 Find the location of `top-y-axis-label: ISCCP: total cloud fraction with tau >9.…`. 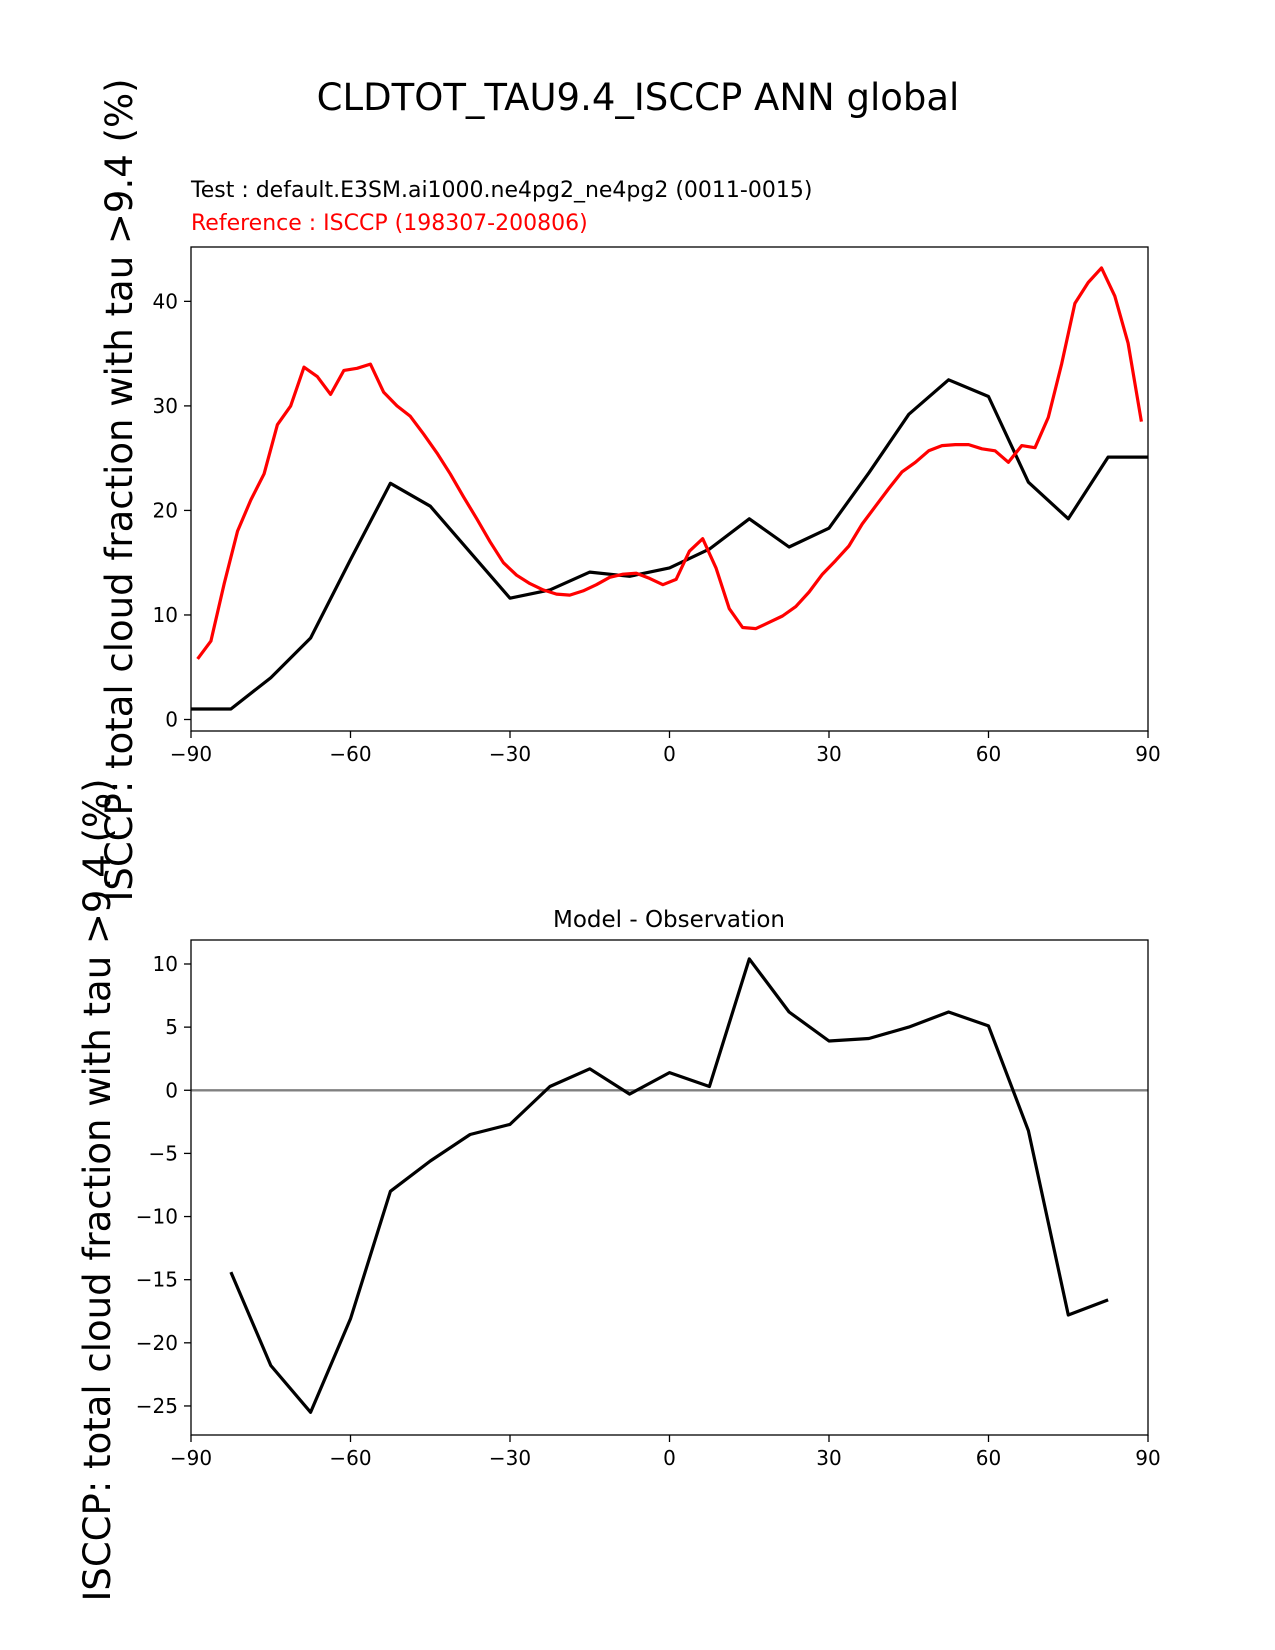

top-y-axis-label: ISCCP: total cloud fraction with tau >9.… is located at coordinates (119, 489).